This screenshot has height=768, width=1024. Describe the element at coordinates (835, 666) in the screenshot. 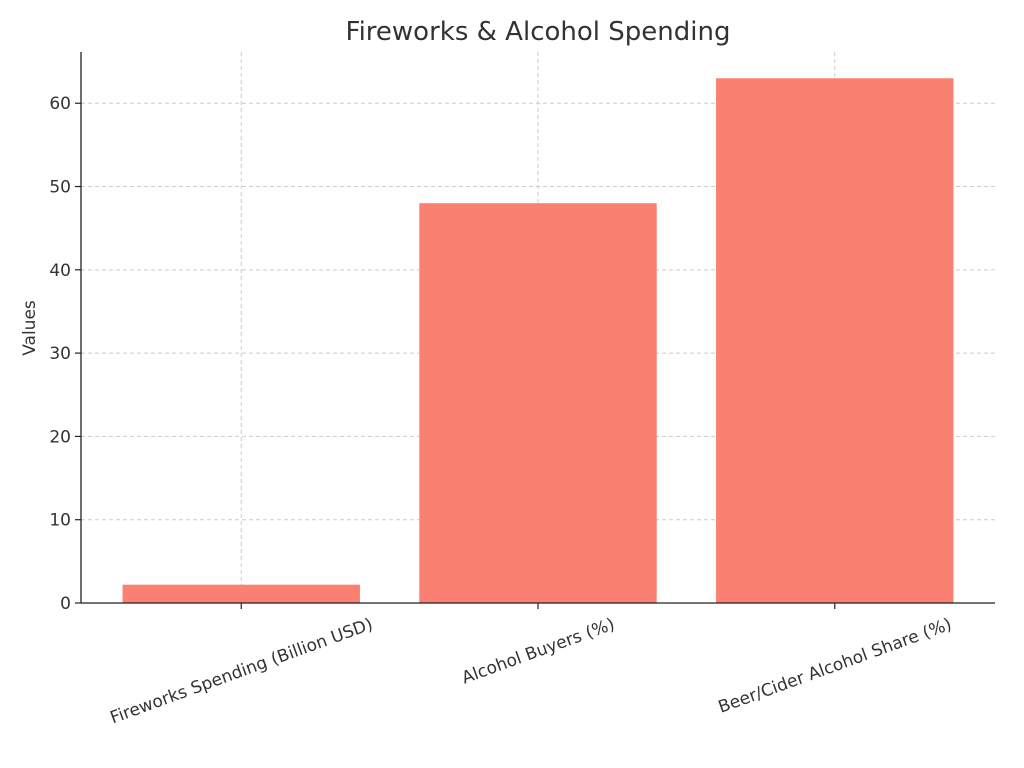

I see `x-tick-label: Beer/Cider Alcohol Share (%)` at that location.